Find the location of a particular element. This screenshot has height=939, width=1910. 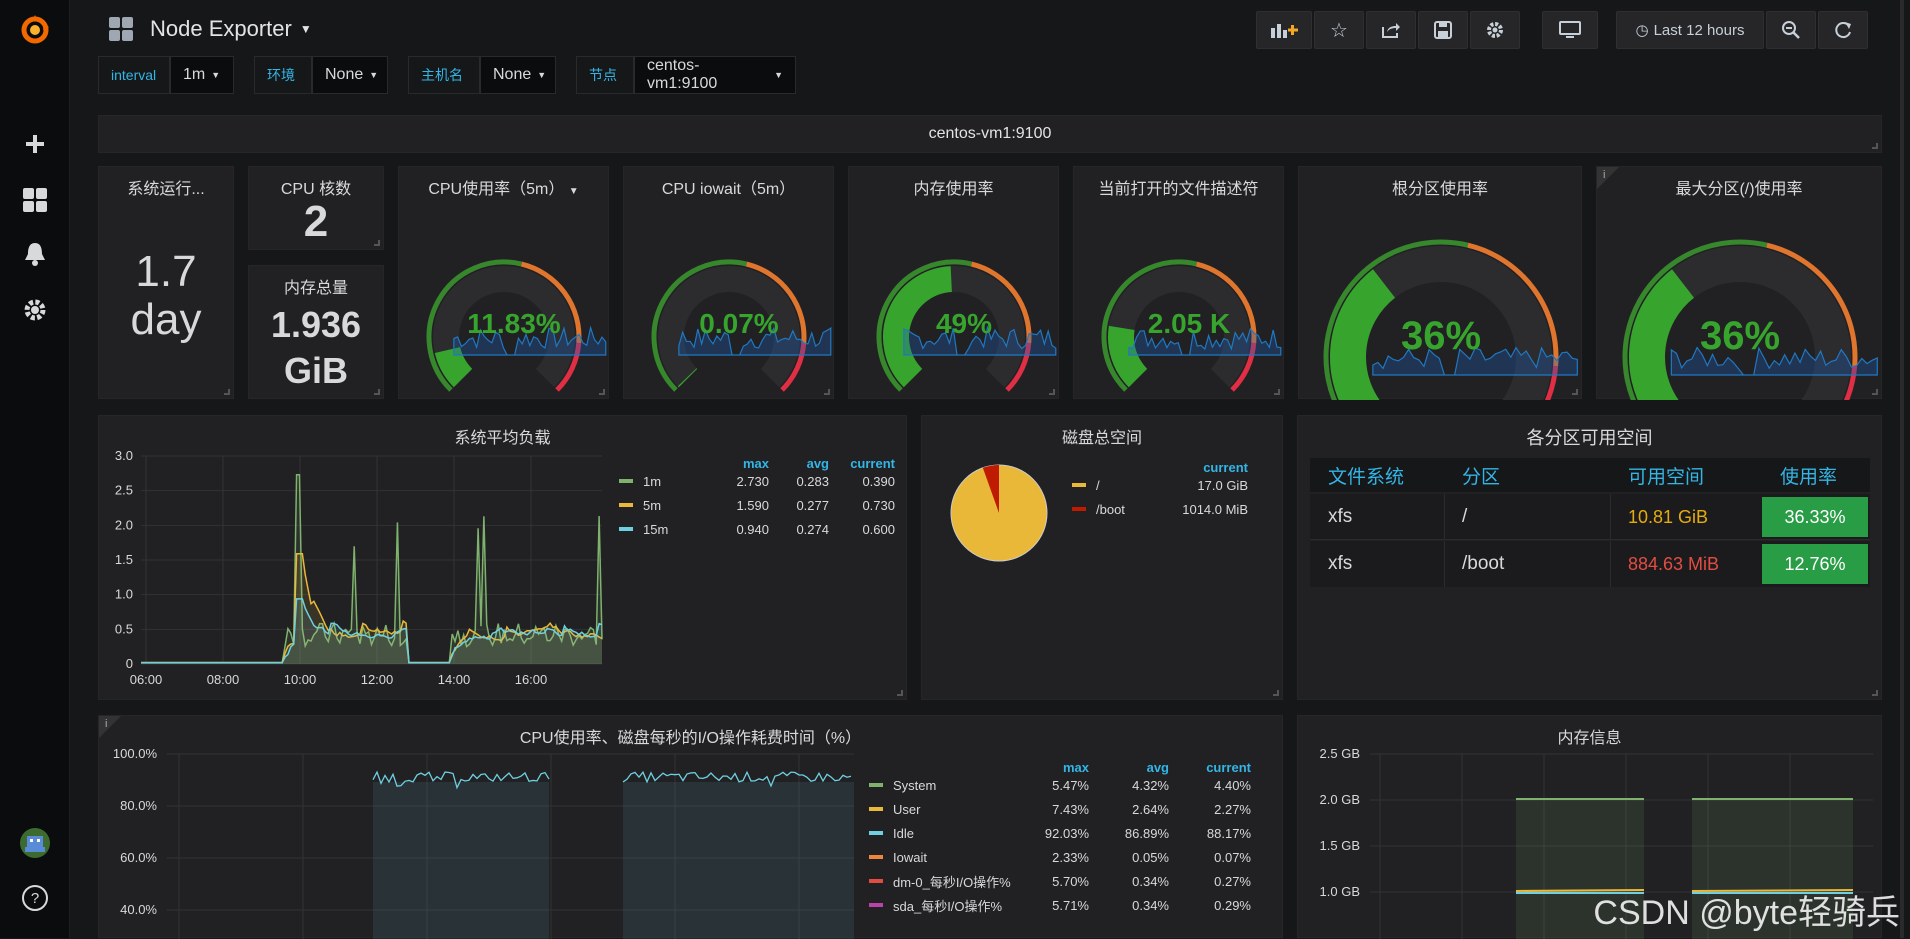

scrollbar is located at coordinates (1902, 469).